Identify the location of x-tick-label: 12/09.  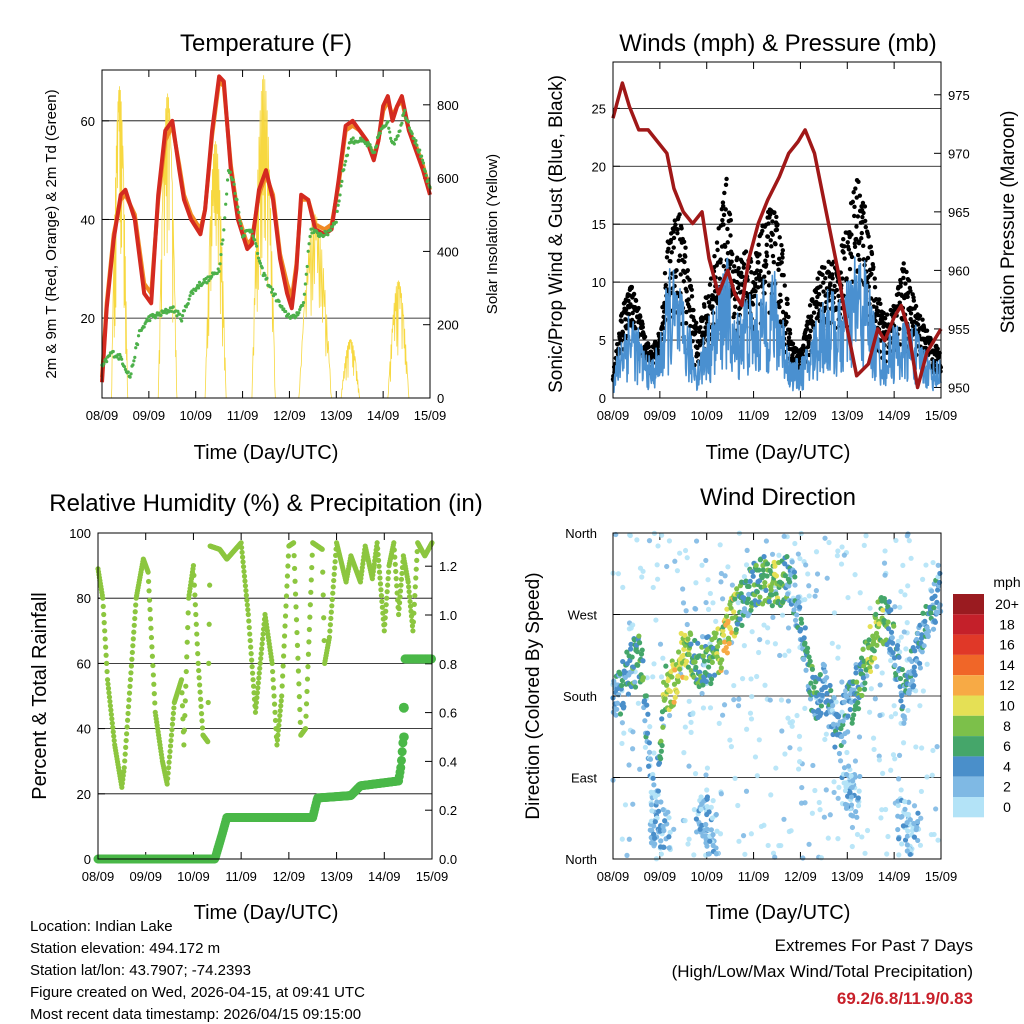
(800, 876).